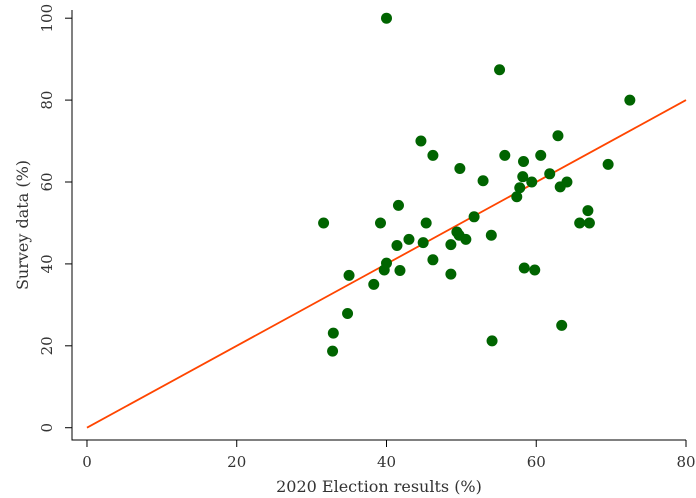  Describe the element at coordinates (379, 486) in the screenshot. I see `x-axis-label: 2020 Election results (%)` at that location.